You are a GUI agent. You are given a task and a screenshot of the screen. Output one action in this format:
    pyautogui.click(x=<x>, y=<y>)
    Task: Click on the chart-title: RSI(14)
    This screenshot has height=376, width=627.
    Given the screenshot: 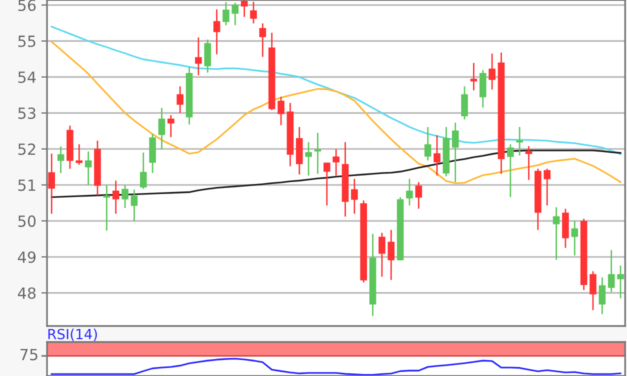 What is the action you would take?
    pyautogui.click(x=72, y=334)
    